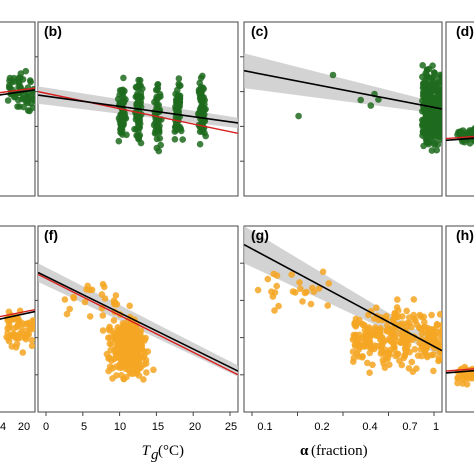  What do you see at coordinates (24, 427) in the screenshot?
I see `tick-left-20: 20` at bounding box center [24, 427].